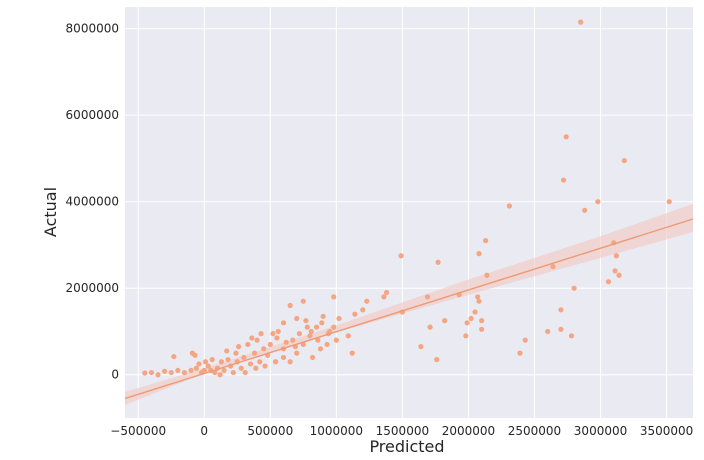 Image resolution: width=704 pixels, height=460 pixels. I want to click on y-tick-label-2: 4000000, so click(92, 202).